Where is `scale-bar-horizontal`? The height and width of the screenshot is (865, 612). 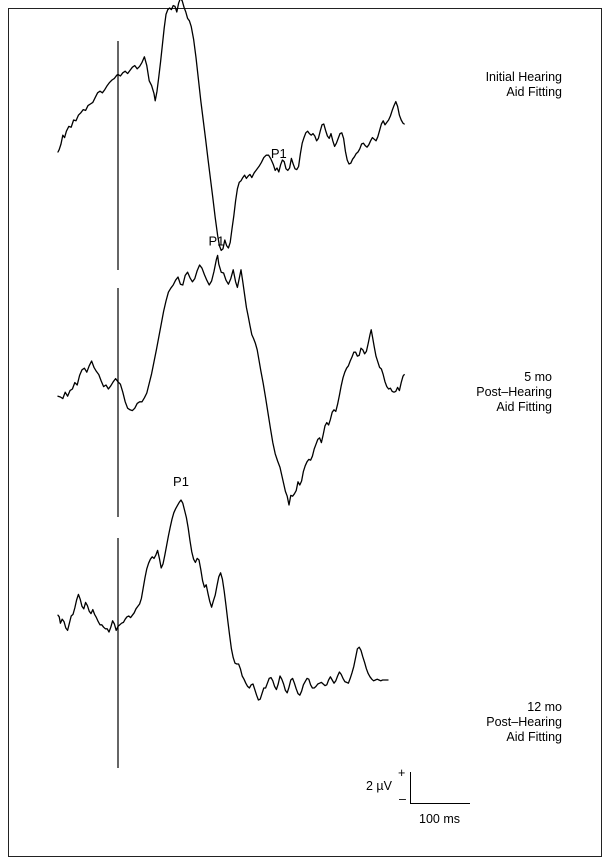 scale-bar-horizontal is located at coordinates (440, 804).